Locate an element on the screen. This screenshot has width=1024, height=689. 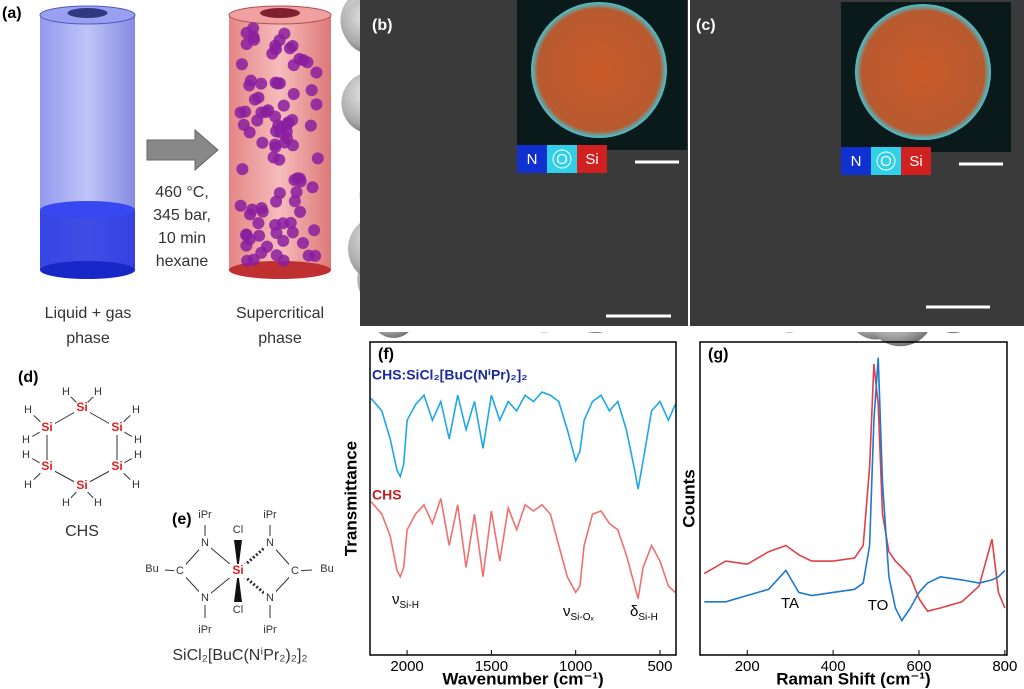
panel-label: (c) is located at coordinates (706, 25).